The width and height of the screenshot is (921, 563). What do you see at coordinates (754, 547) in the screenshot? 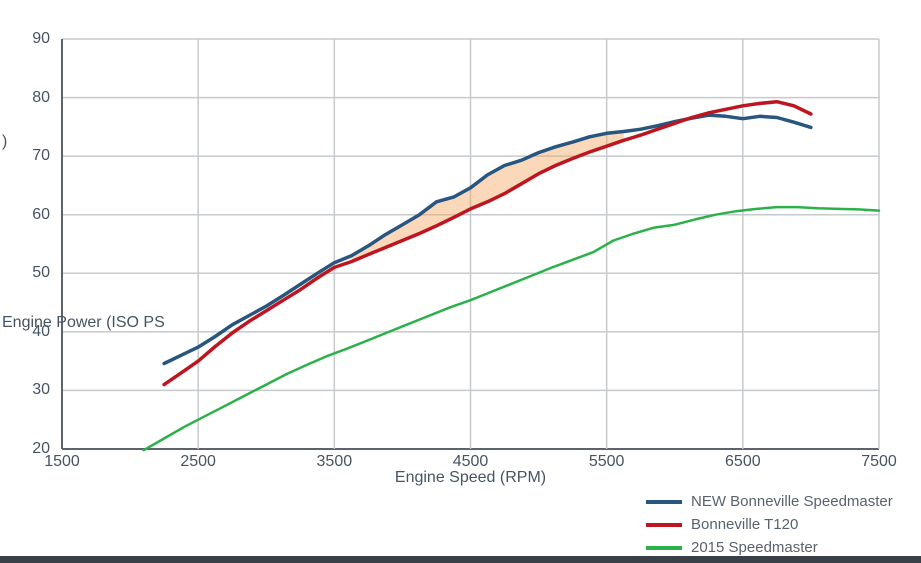
I see `legend-label: 2015 Speedmaster` at bounding box center [754, 547].